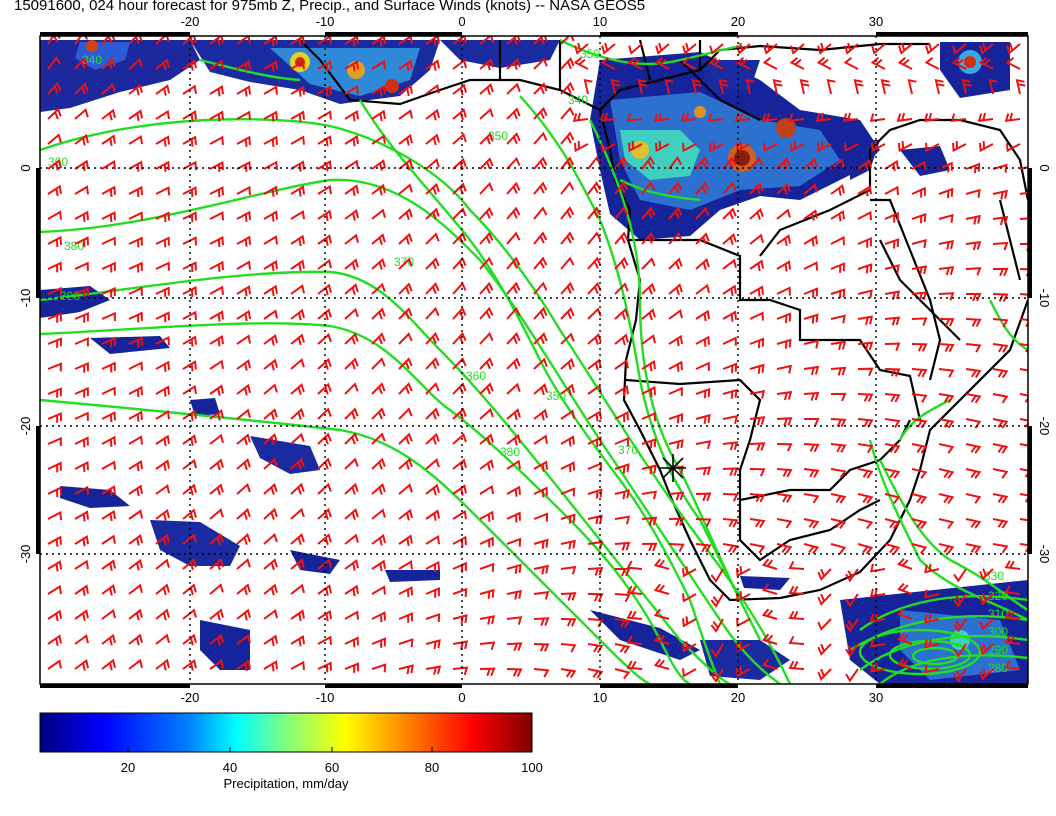 Image resolution: width=1056 pixels, height=816 pixels. I want to click on contour-label: 350, so click(556, 396).